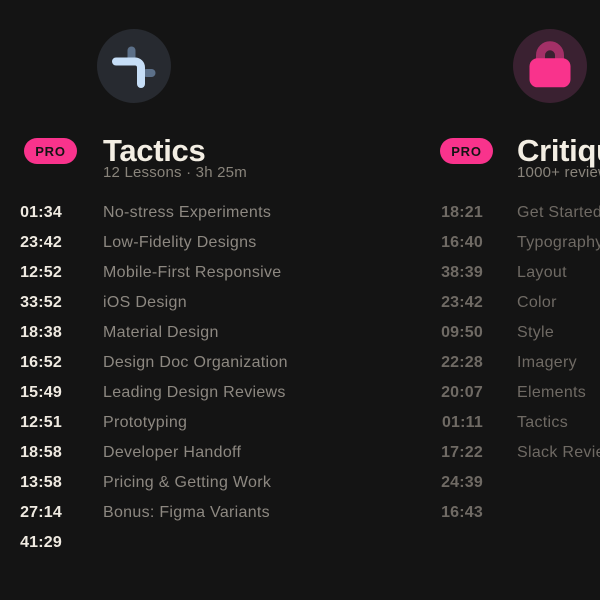 The width and height of the screenshot is (600, 600). I want to click on lesson-duration: 16:43, so click(462, 512).